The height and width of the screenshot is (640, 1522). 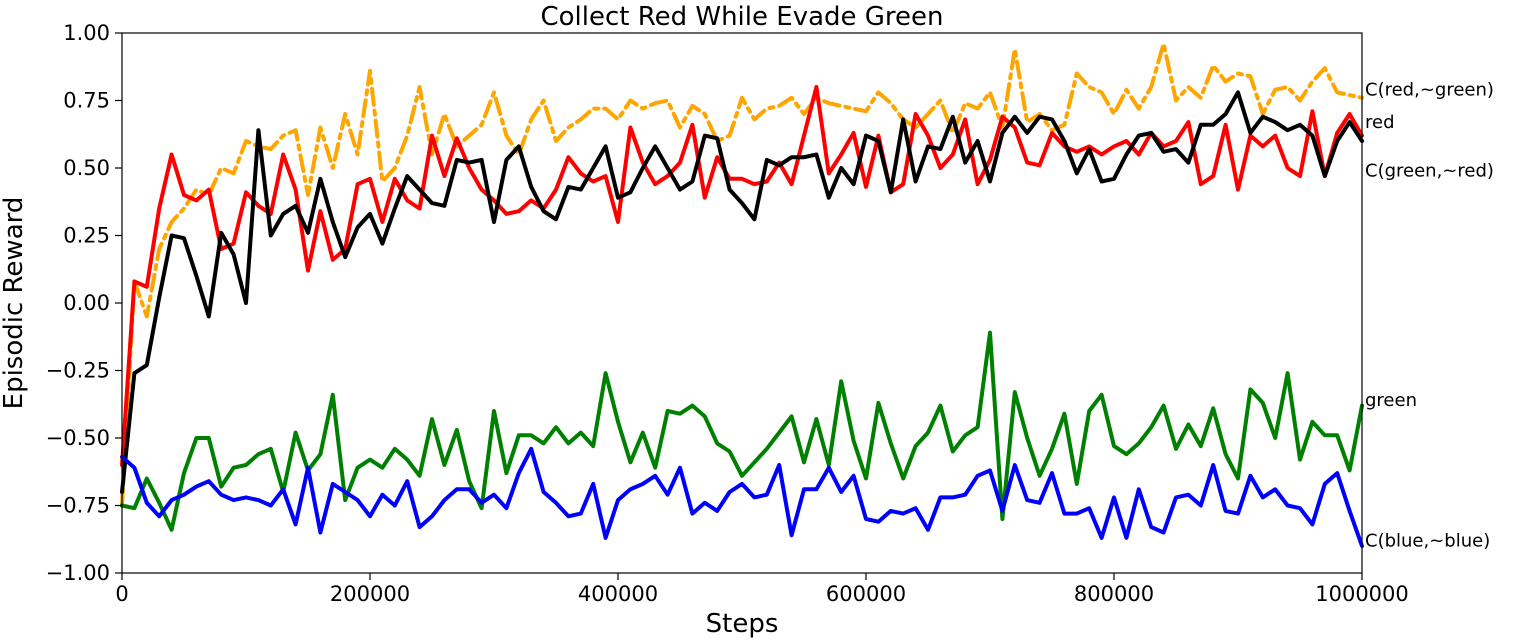 What do you see at coordinates (1114, 594) in the screenshot?
I see `x-tick-label: 800000` at bounding box center [1114, 594].